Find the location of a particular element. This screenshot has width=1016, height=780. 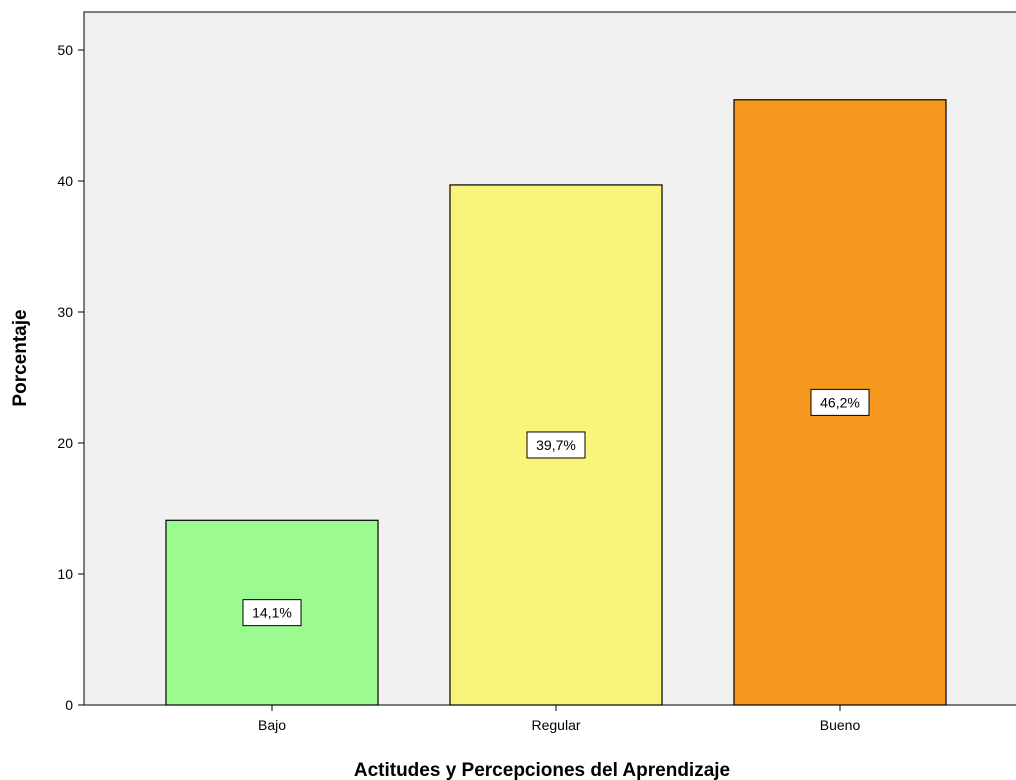

y-tick-label: 50 is located at coordinates (65, 50).